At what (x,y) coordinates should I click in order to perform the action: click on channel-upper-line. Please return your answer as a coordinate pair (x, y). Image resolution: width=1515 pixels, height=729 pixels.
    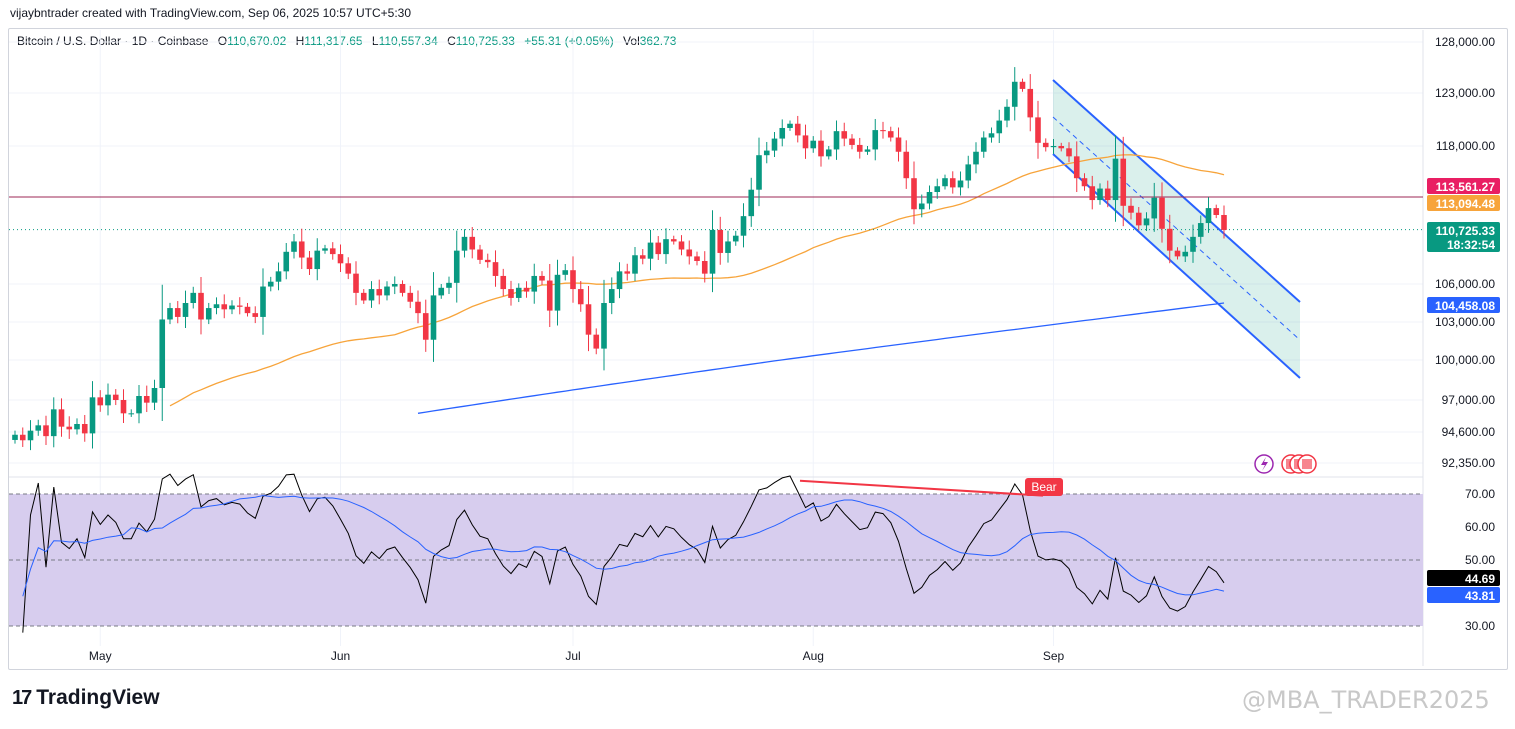
    Looking at the image, I should click on (1176, 191).